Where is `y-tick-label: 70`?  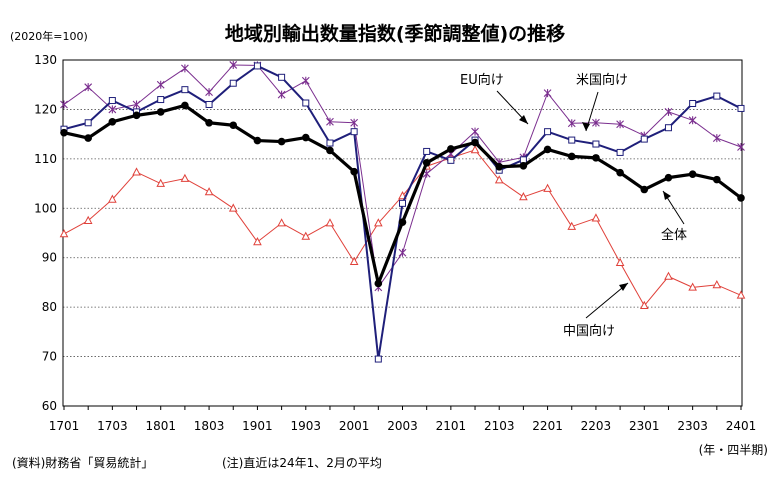
y-tick-label: 70 is located at coordinates (49, 357).